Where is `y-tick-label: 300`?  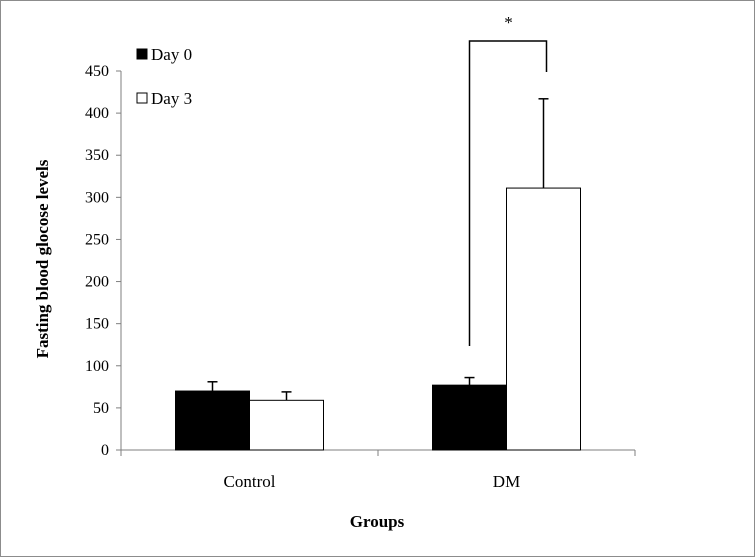
y-tick-label: 300 is located at coordinates (97, 197).